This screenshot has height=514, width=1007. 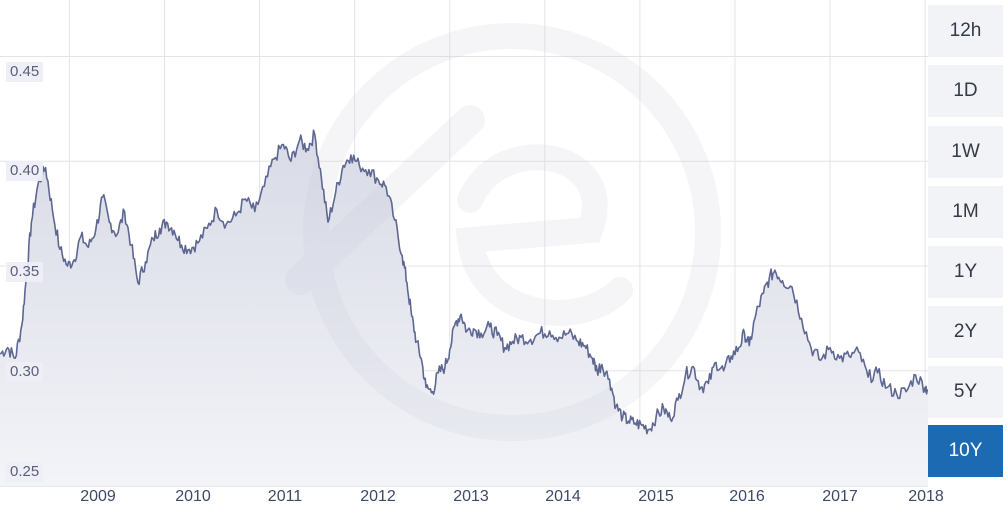 I want to click on period-button-5y: 5Y, so click(x=965, y=392).